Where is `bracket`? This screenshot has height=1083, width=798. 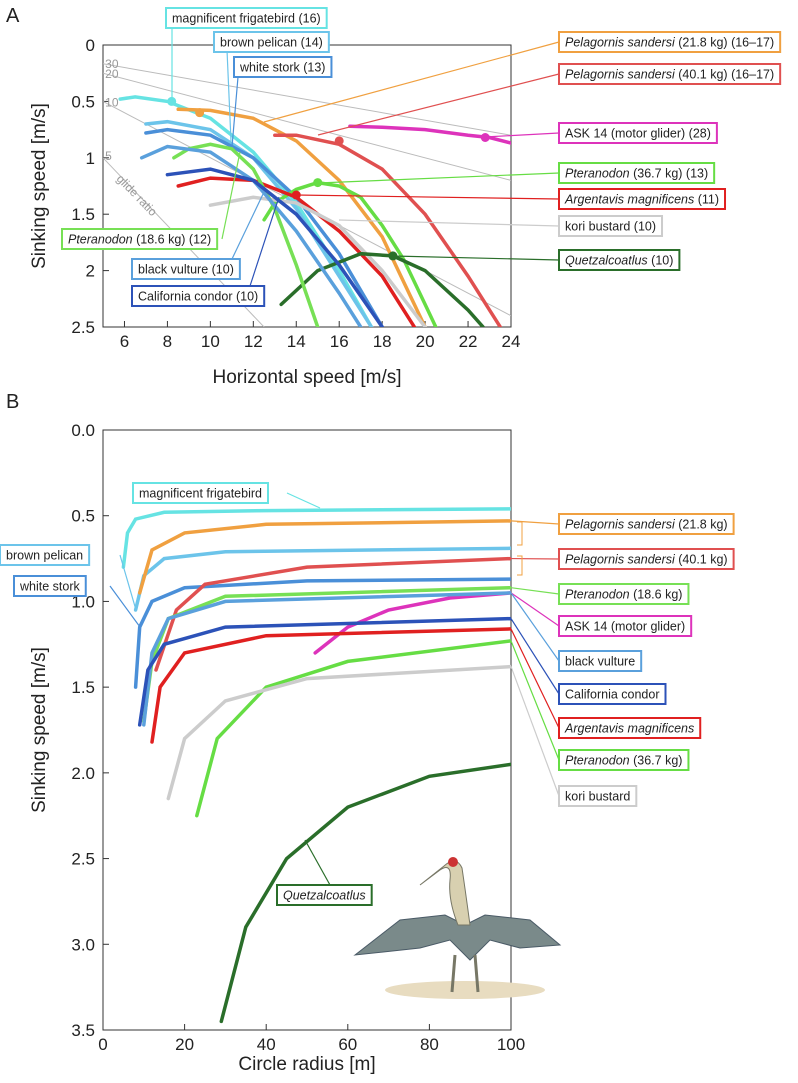 bracket is located at coordinates (519, 533).